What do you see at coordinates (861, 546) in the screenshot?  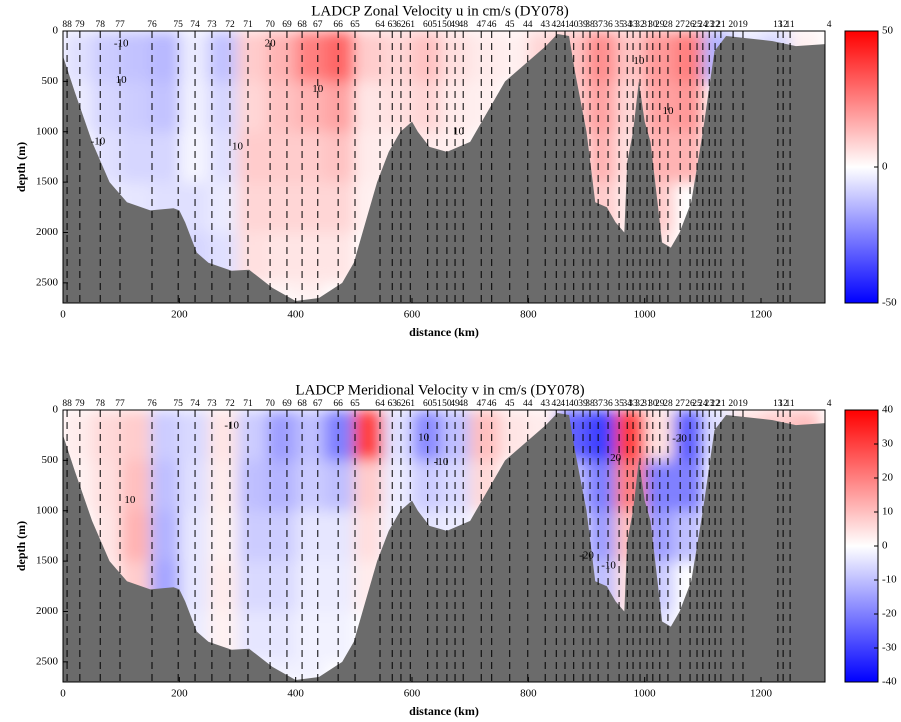 I see `colorbar` at bounding box center [861, 546].